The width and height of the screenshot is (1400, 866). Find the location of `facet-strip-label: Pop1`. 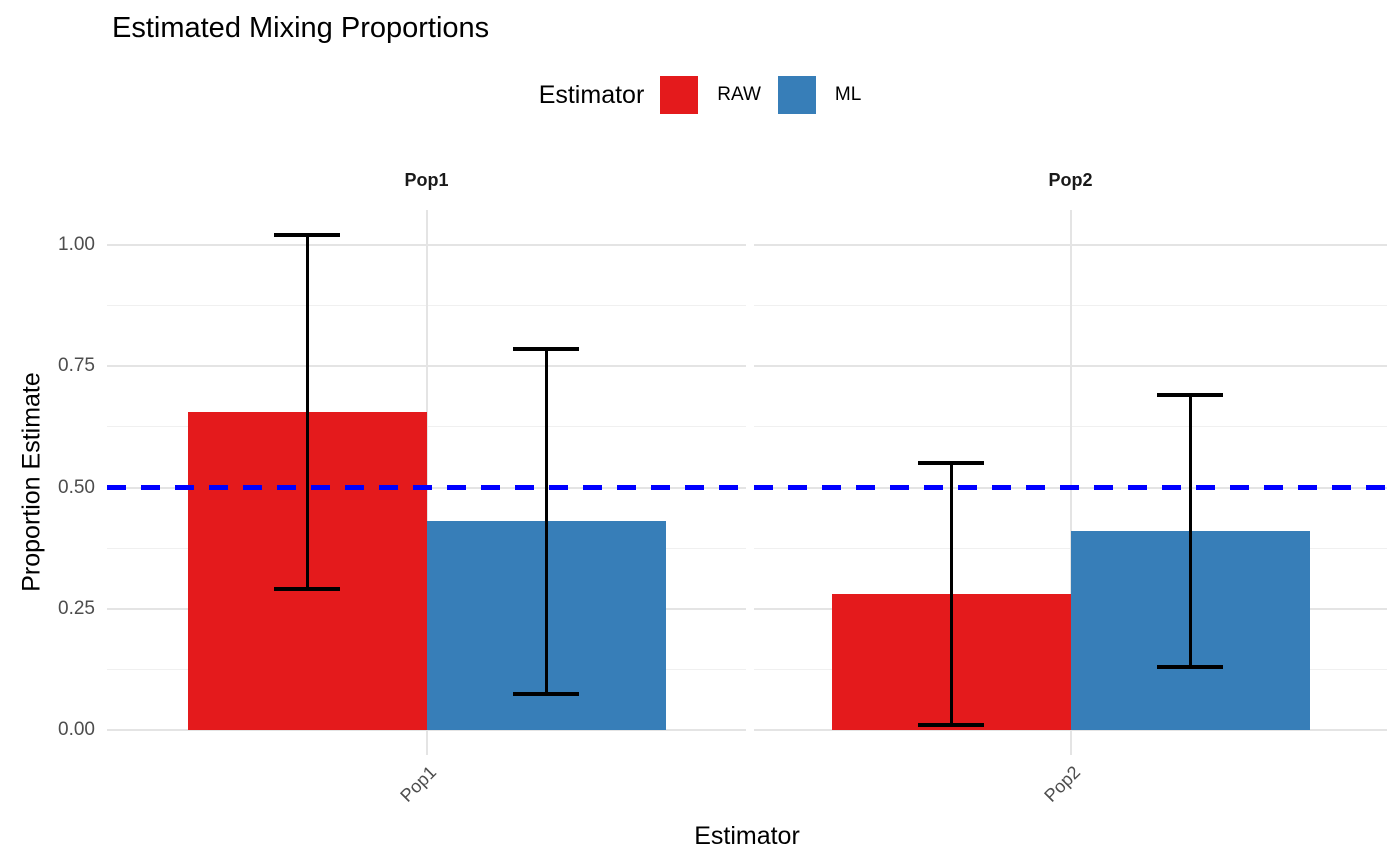

facet-strip-label: Pop1 is located at coordinates (426, 180).